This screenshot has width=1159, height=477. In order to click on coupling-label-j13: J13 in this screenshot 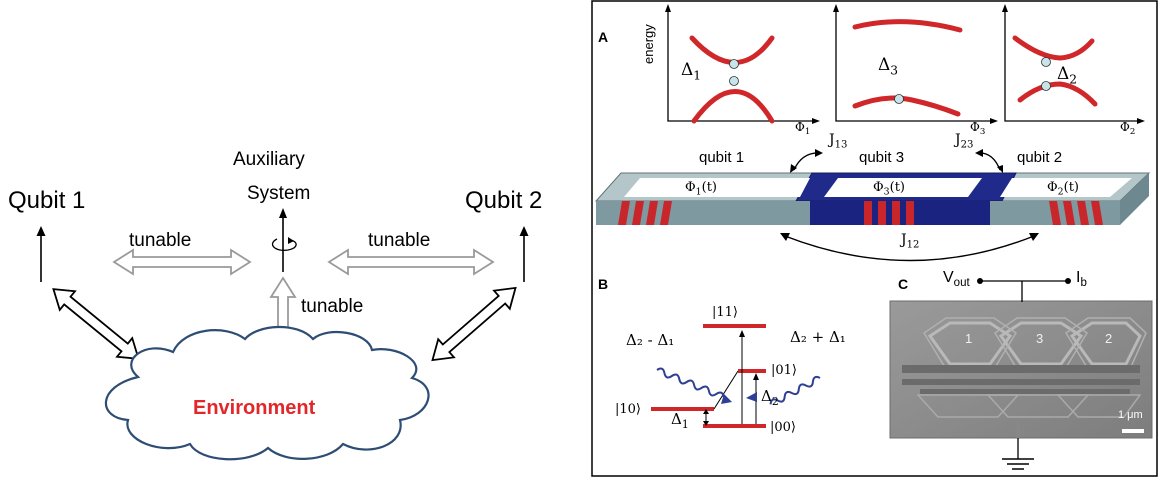, I will do `click(838, 141)`.